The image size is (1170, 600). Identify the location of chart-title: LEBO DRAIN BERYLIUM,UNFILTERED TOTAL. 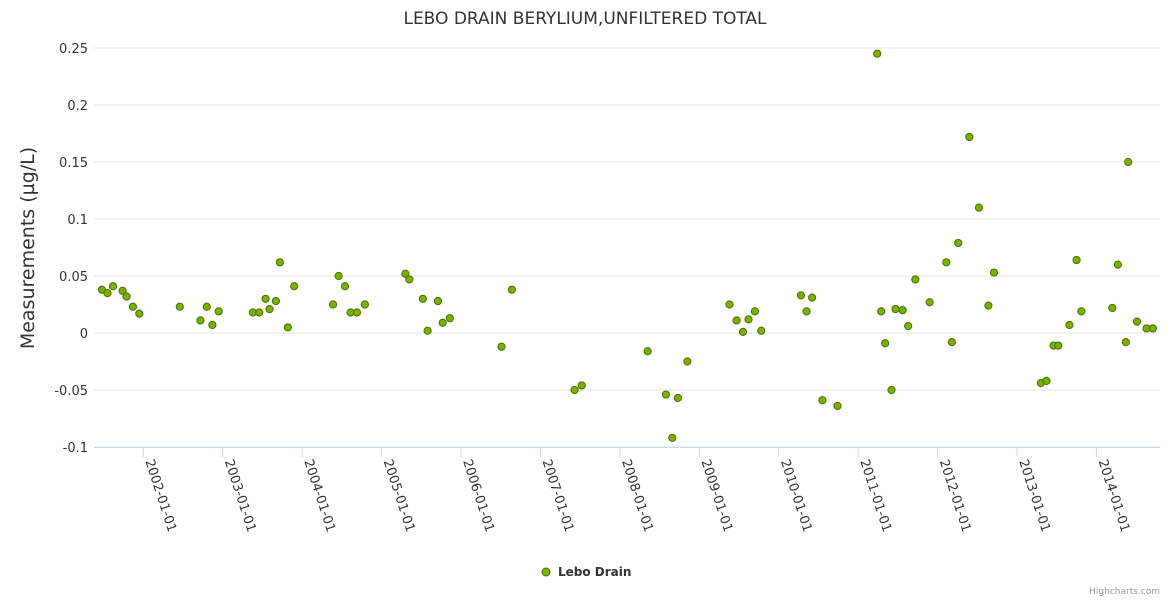
(585, 19).